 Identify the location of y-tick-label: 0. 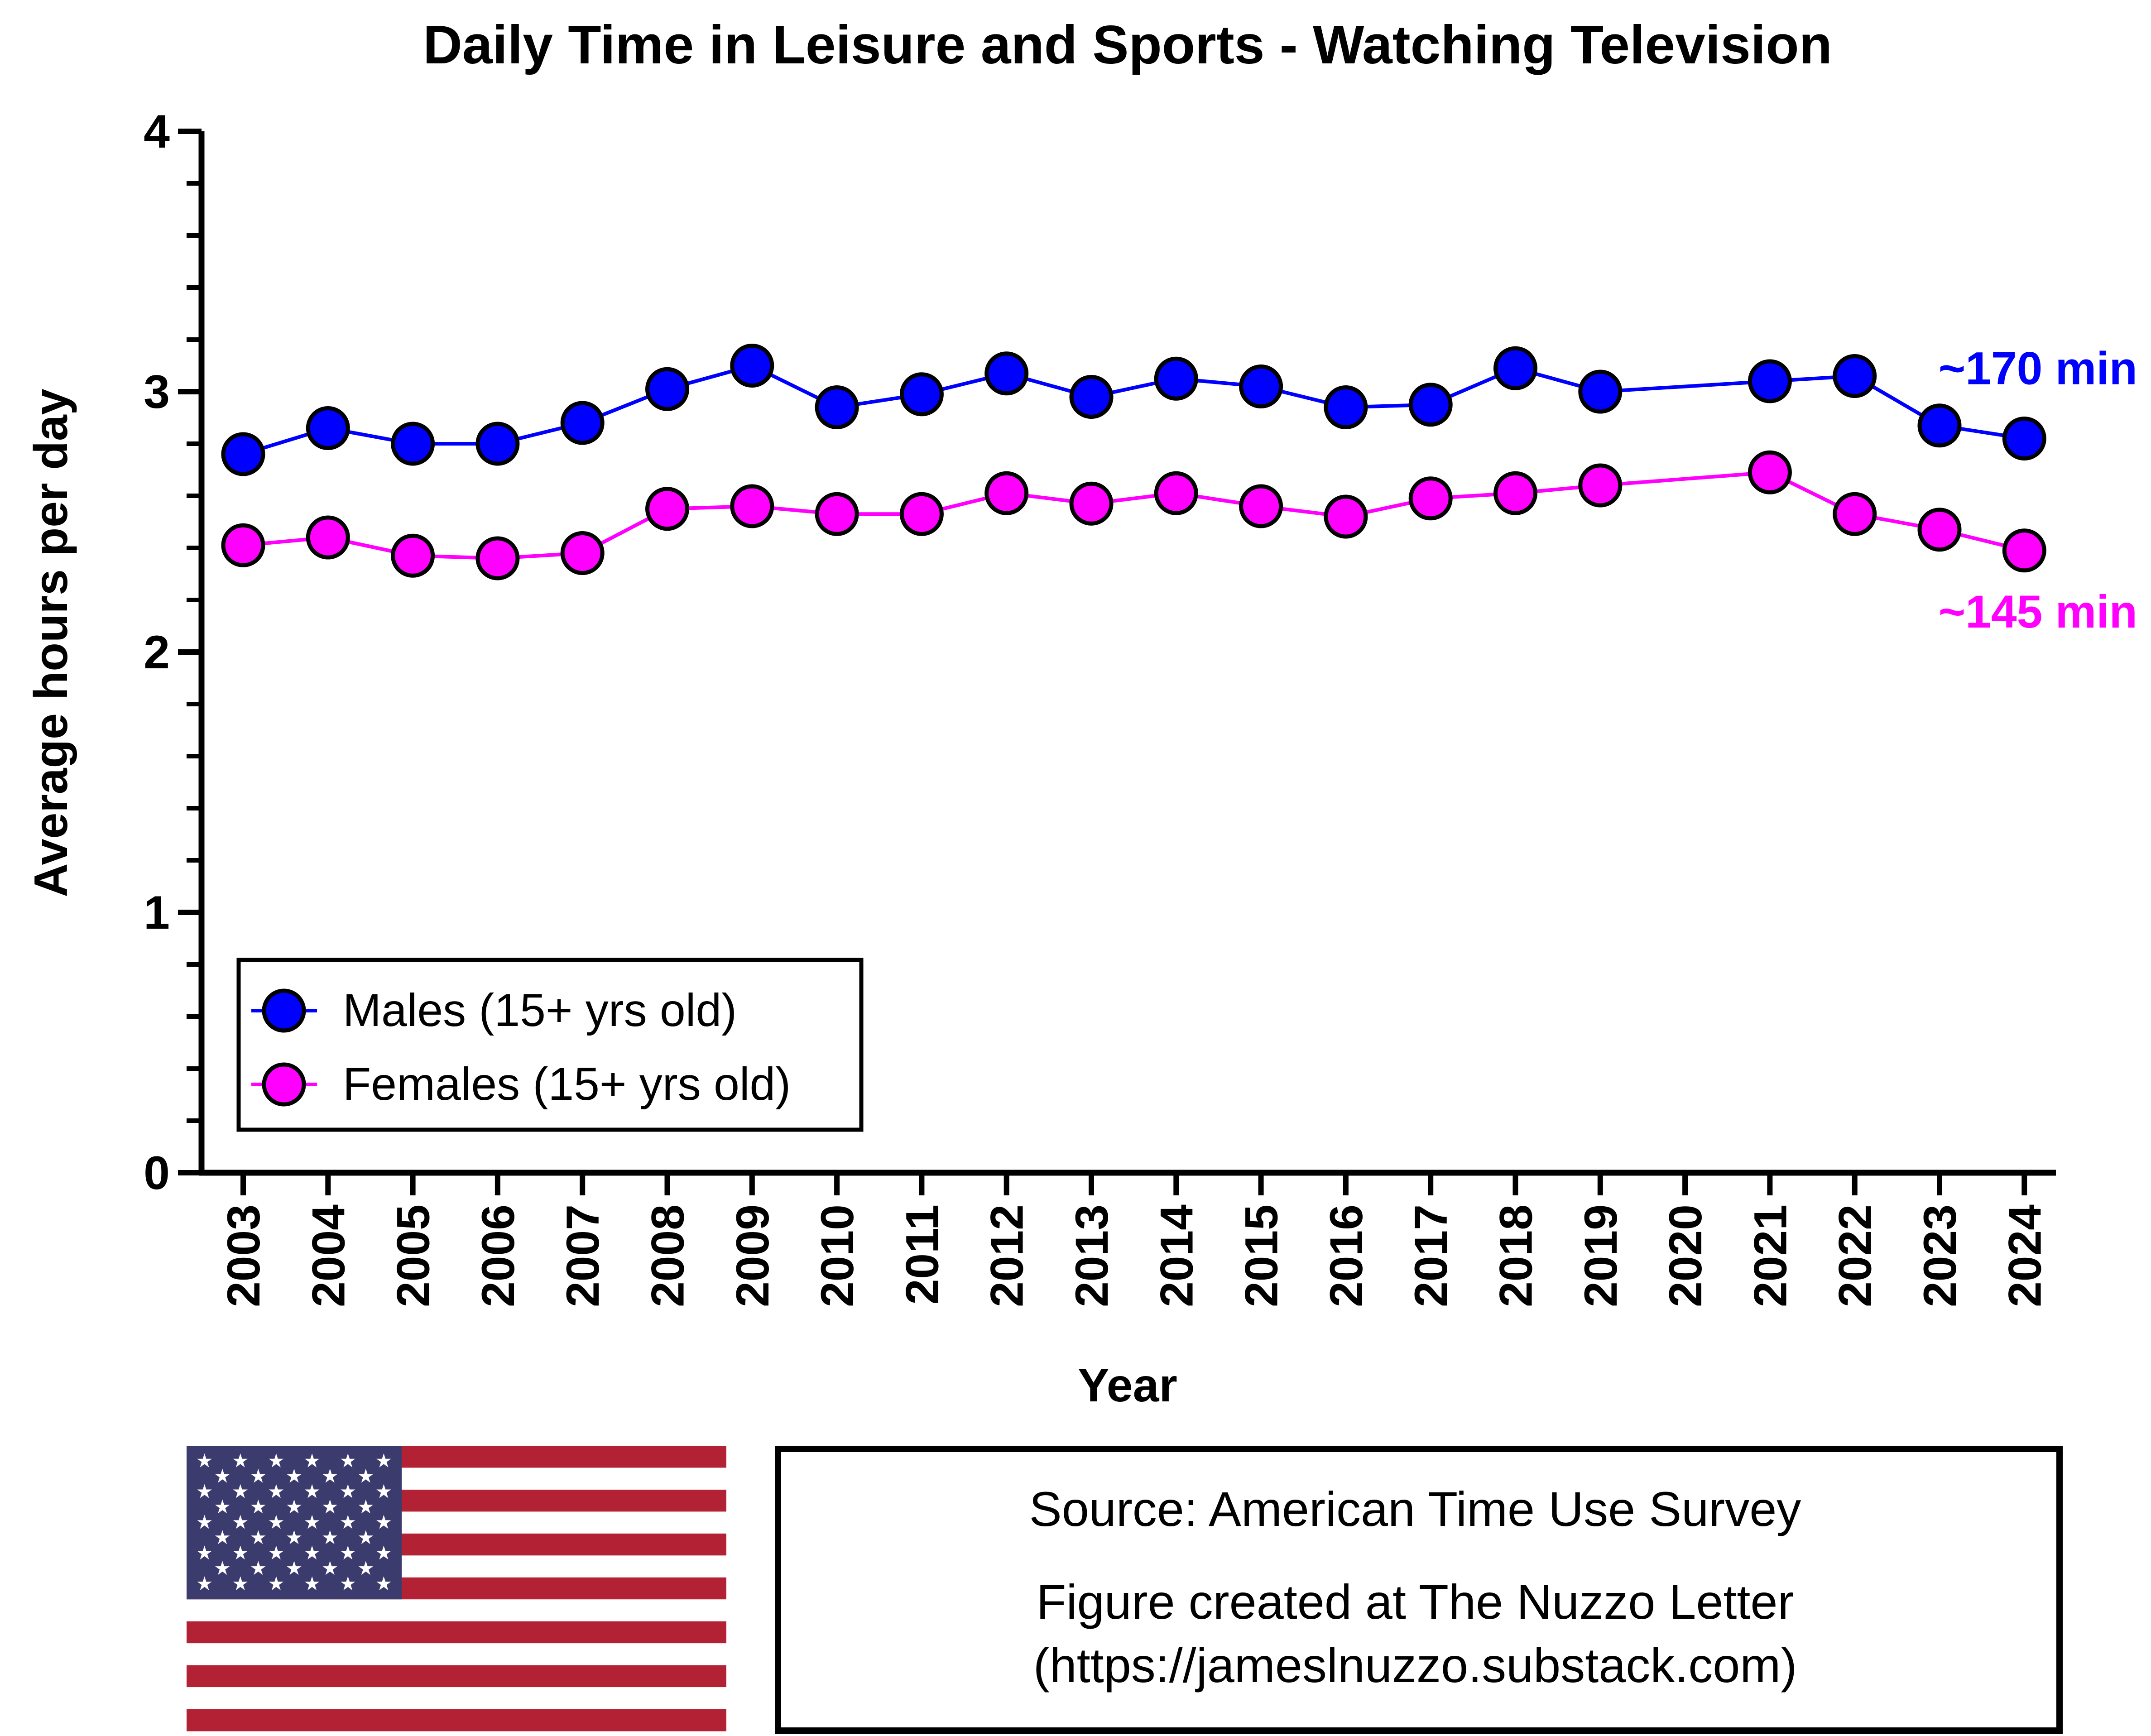
(157, 1173).